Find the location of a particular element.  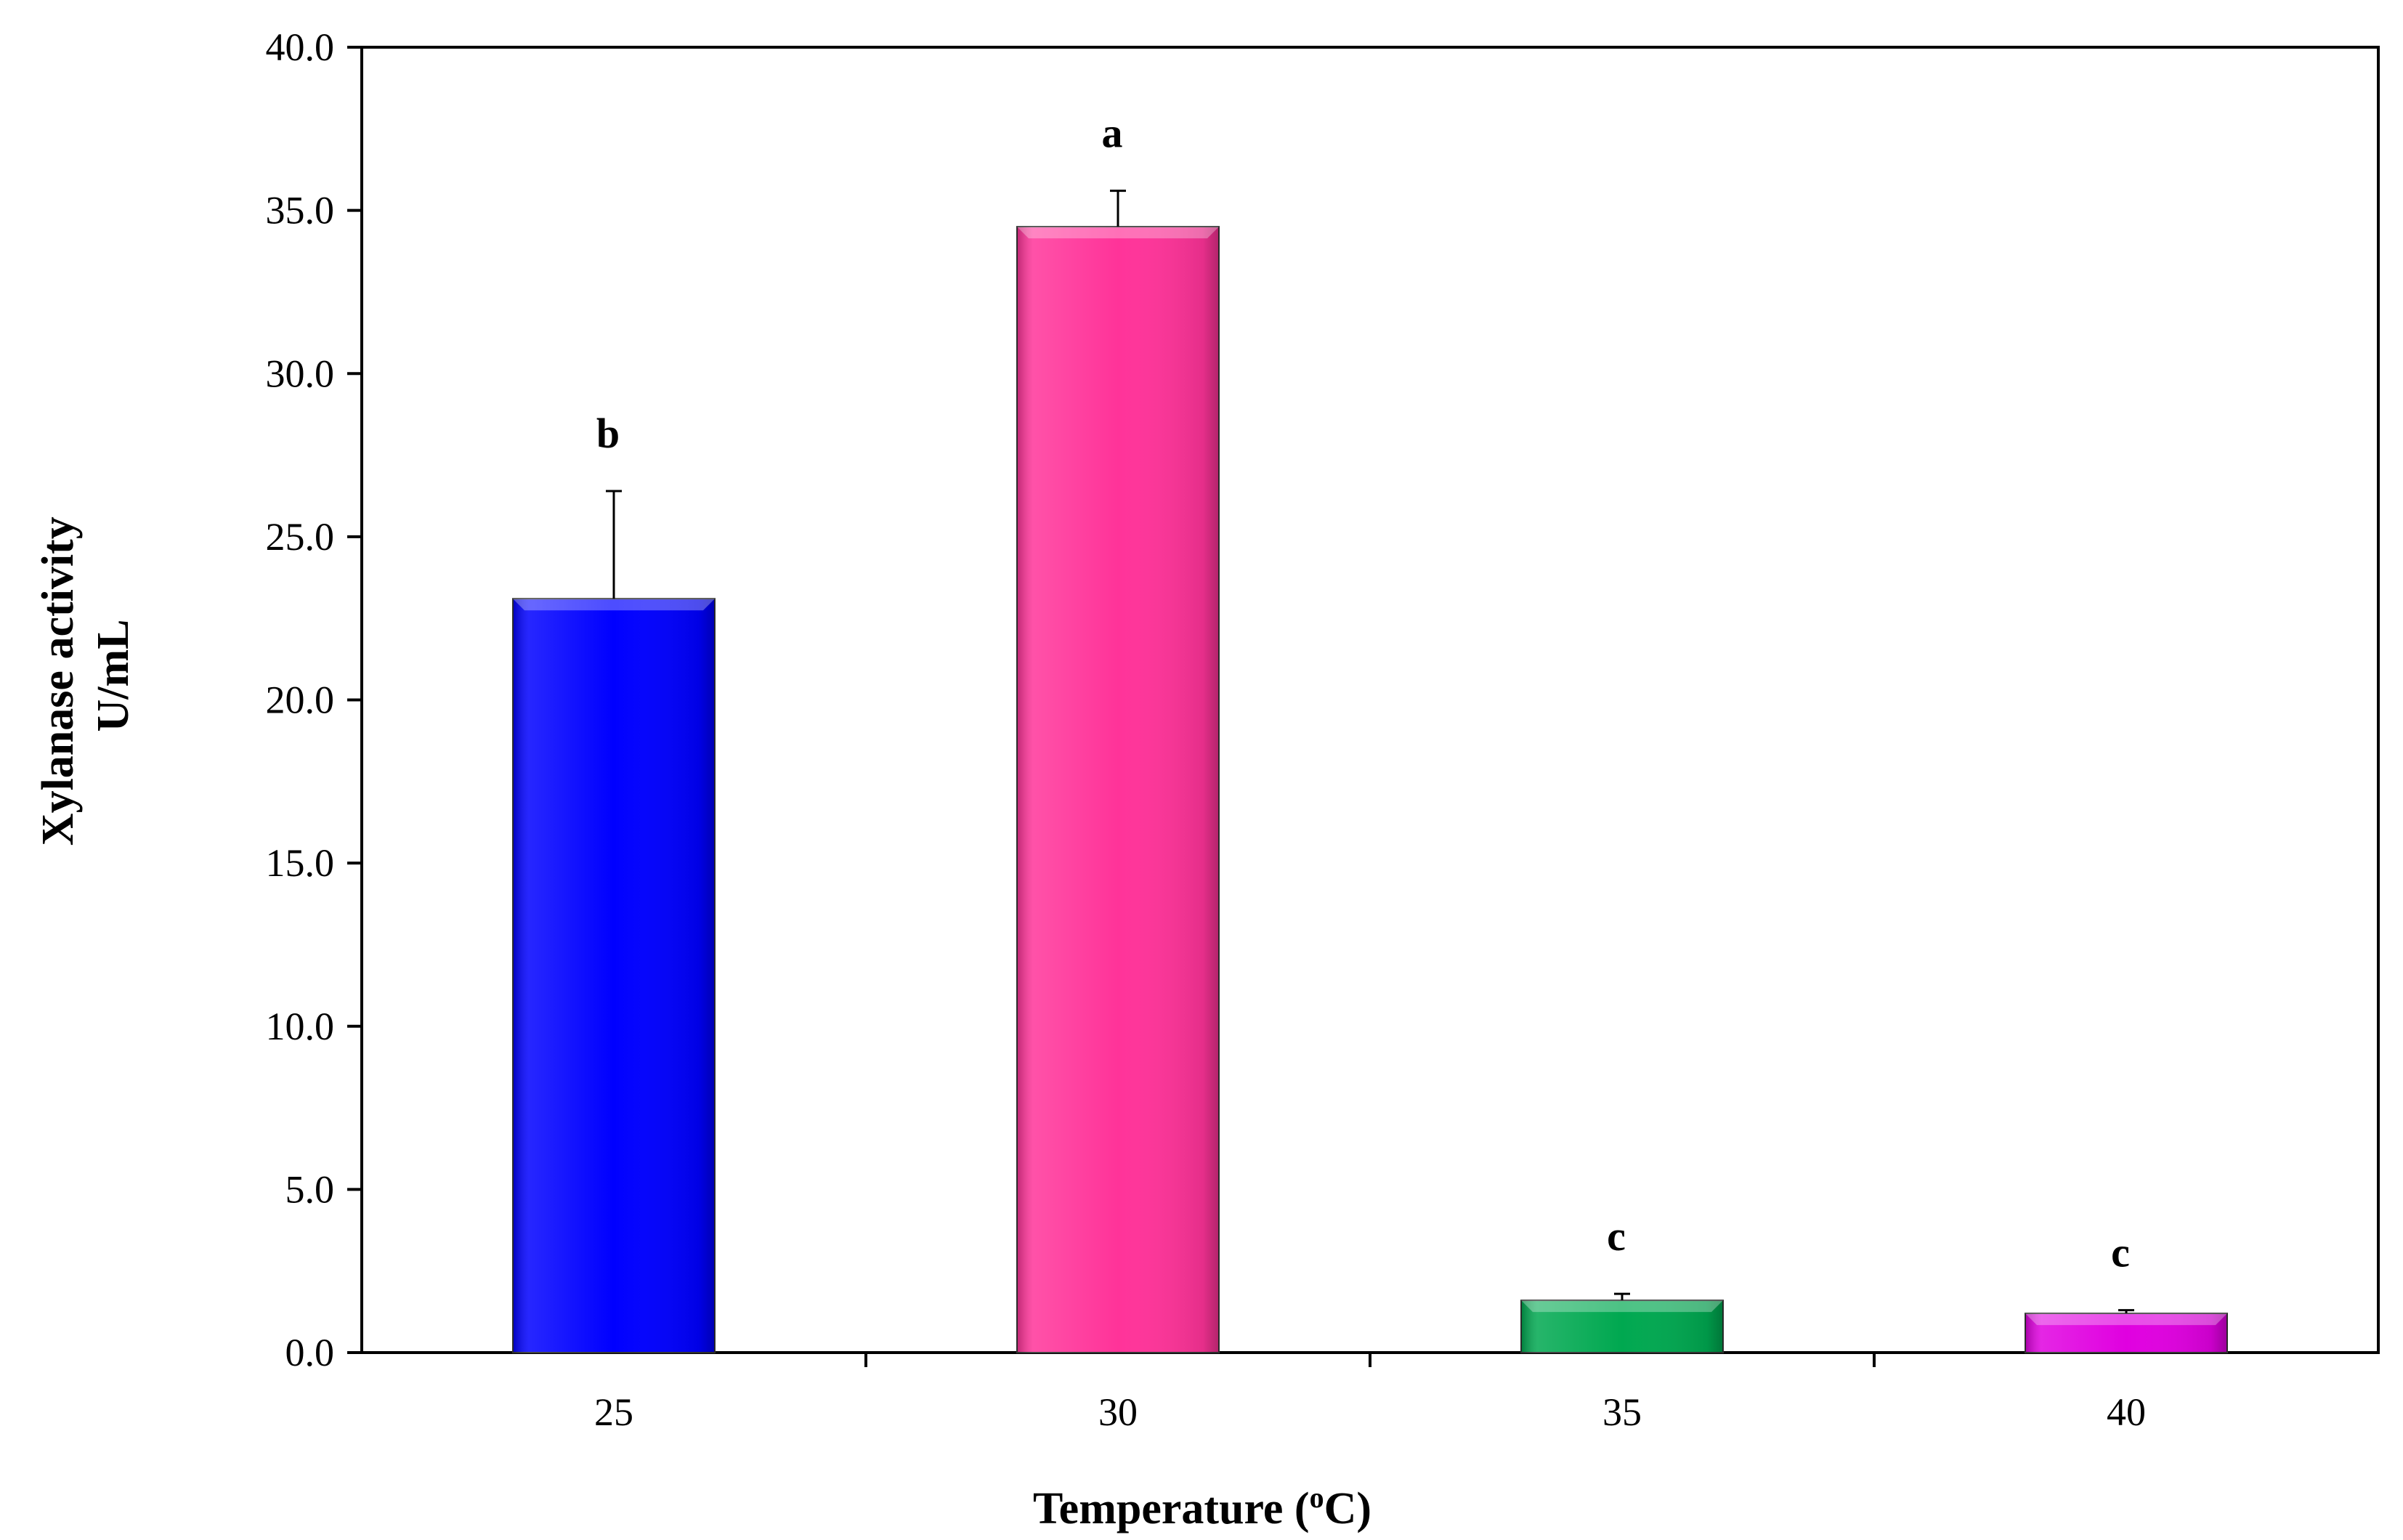

y-axis-title-line1: Xylanase activity is located at coordinates (58, 681).